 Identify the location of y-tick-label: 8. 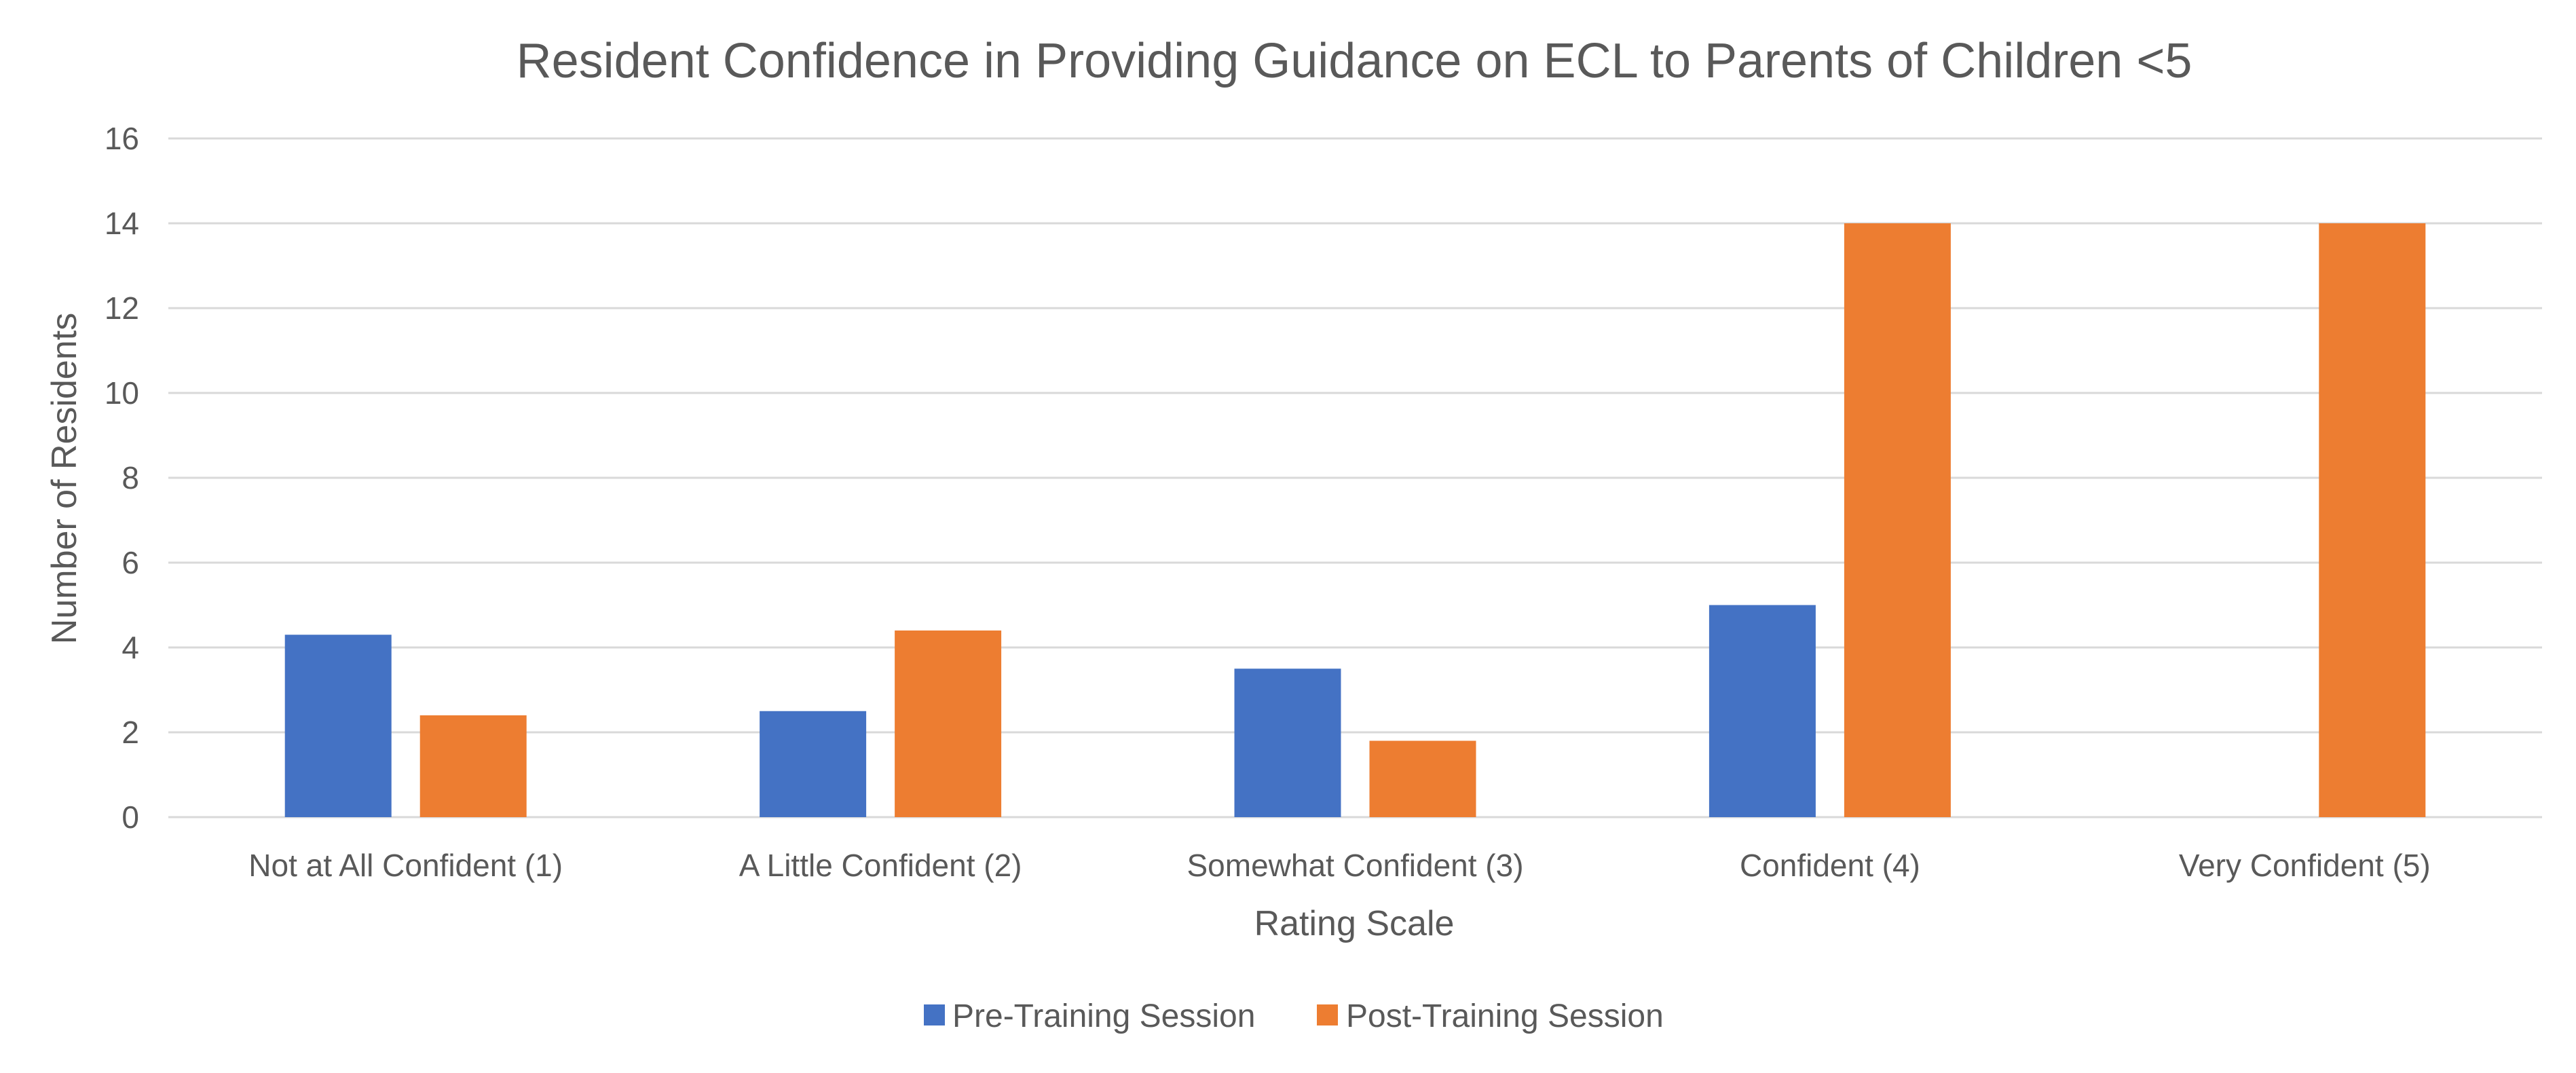
(131, 477).